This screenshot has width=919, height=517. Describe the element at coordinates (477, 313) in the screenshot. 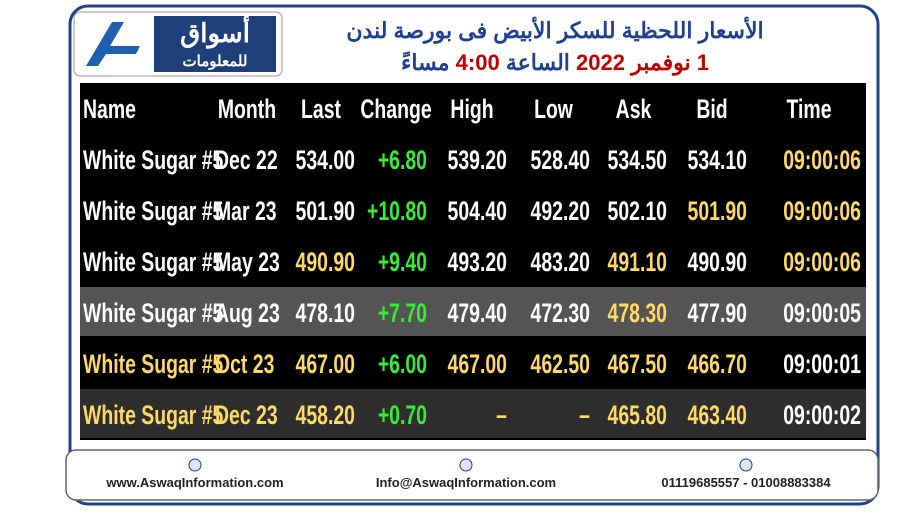

I see `cell: 479.40` at that location.